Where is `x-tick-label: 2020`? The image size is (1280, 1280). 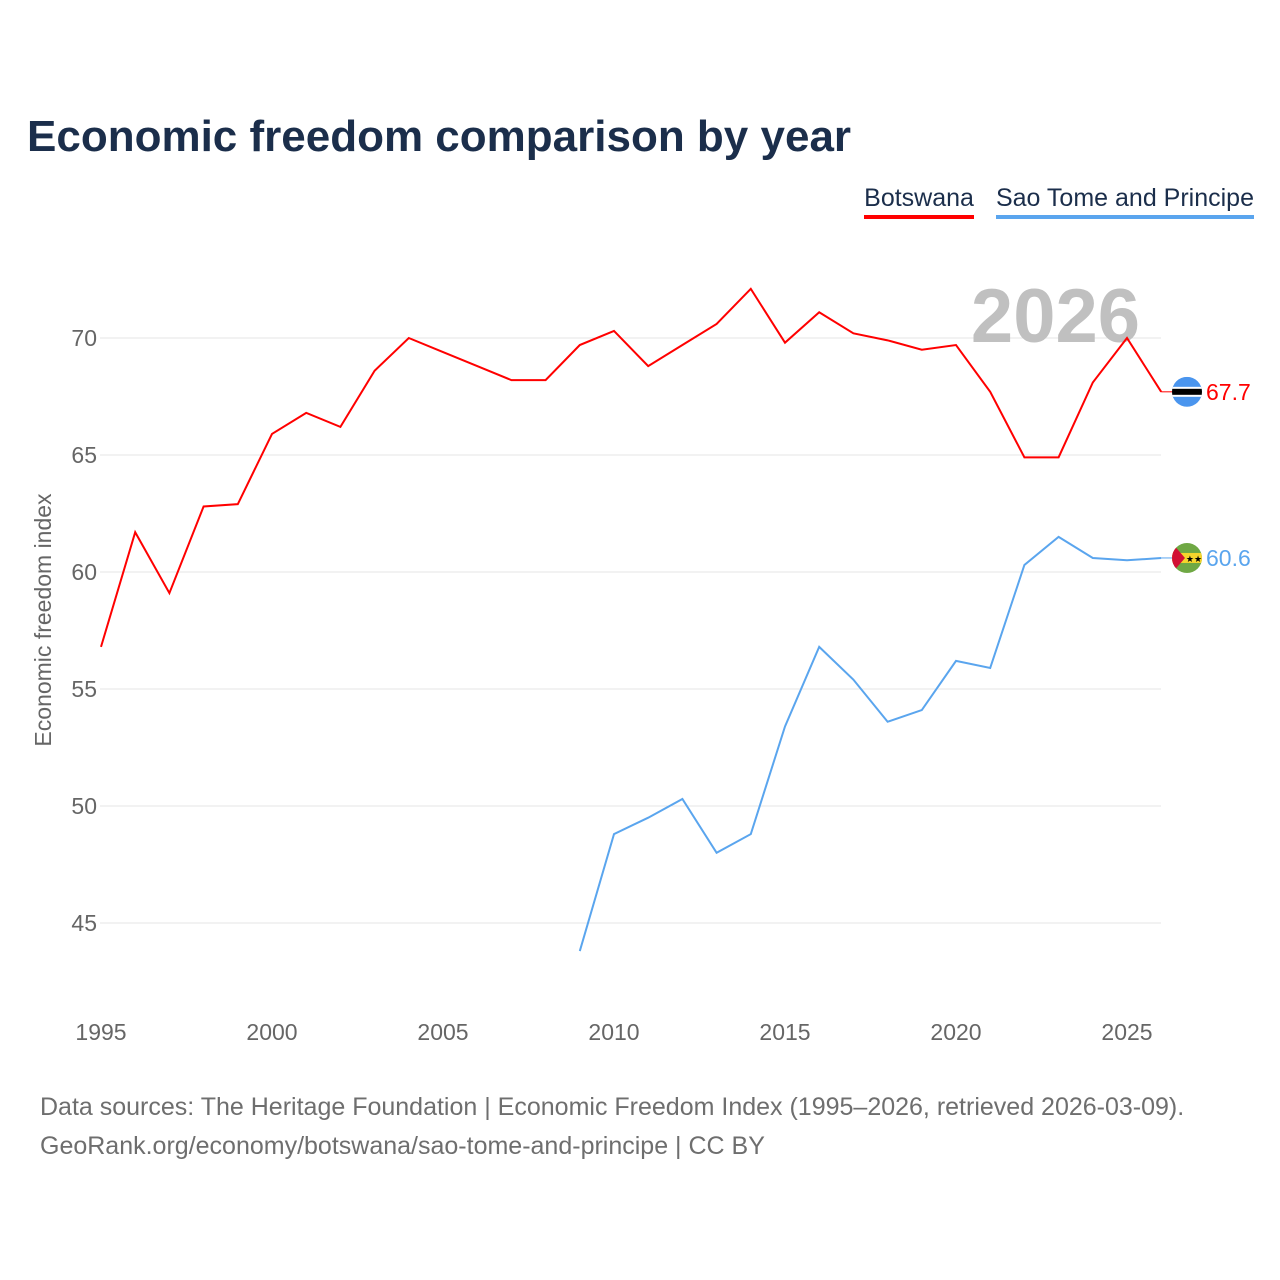 x-tick-label: 2020 is located at coordinates (955, 1032).